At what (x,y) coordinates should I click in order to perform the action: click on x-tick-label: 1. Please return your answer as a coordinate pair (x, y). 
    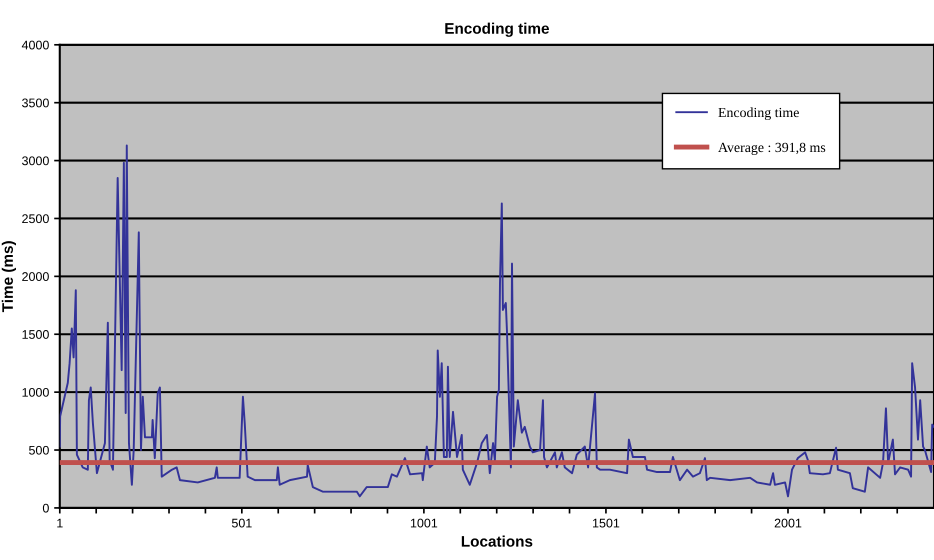
    Looking at the image, I should click on (60, 523).